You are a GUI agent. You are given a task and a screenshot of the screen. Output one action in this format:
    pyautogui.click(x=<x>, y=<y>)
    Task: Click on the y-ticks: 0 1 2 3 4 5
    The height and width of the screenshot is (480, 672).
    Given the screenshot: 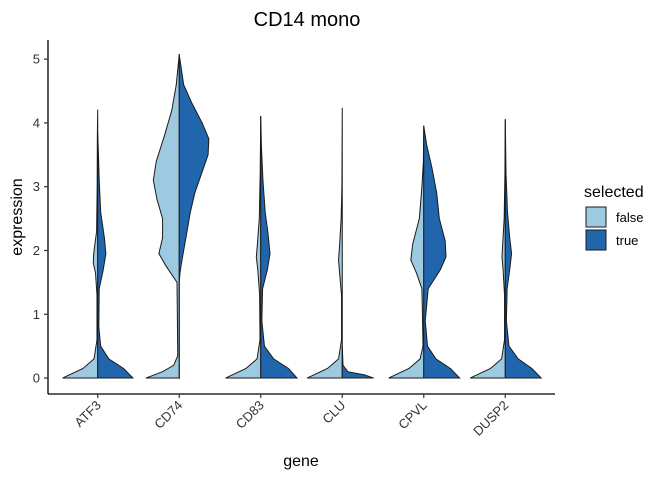 What is the action you would take?
    pyautogui.click(x=40, y=219)
    